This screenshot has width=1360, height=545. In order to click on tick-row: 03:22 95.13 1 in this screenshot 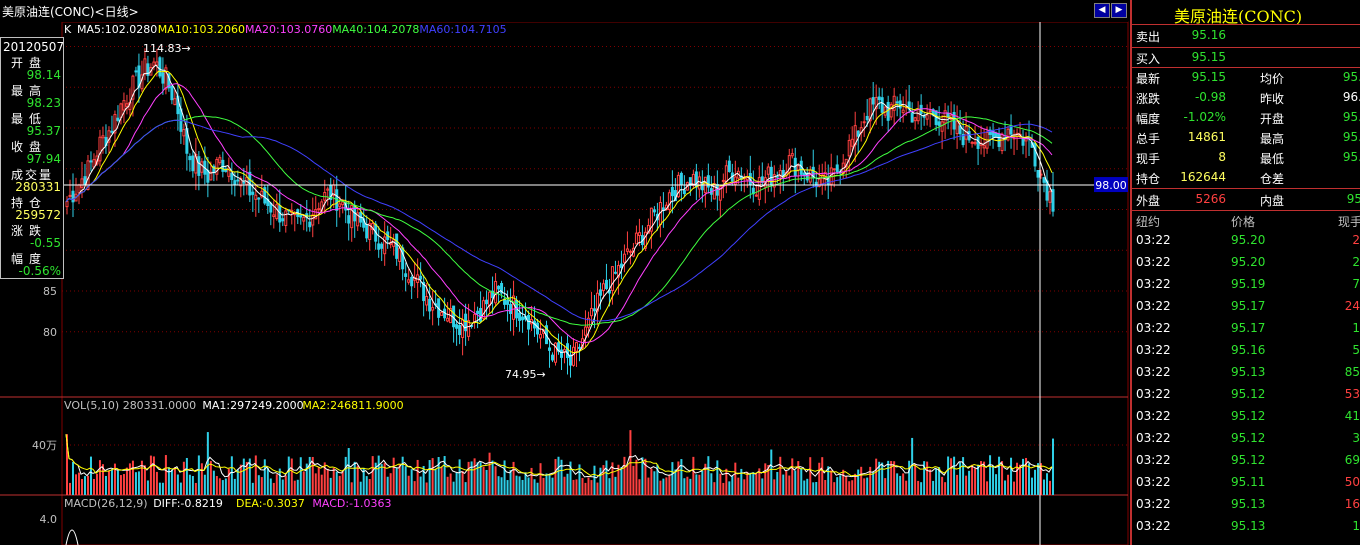, I will do `click(1248, 530)`.